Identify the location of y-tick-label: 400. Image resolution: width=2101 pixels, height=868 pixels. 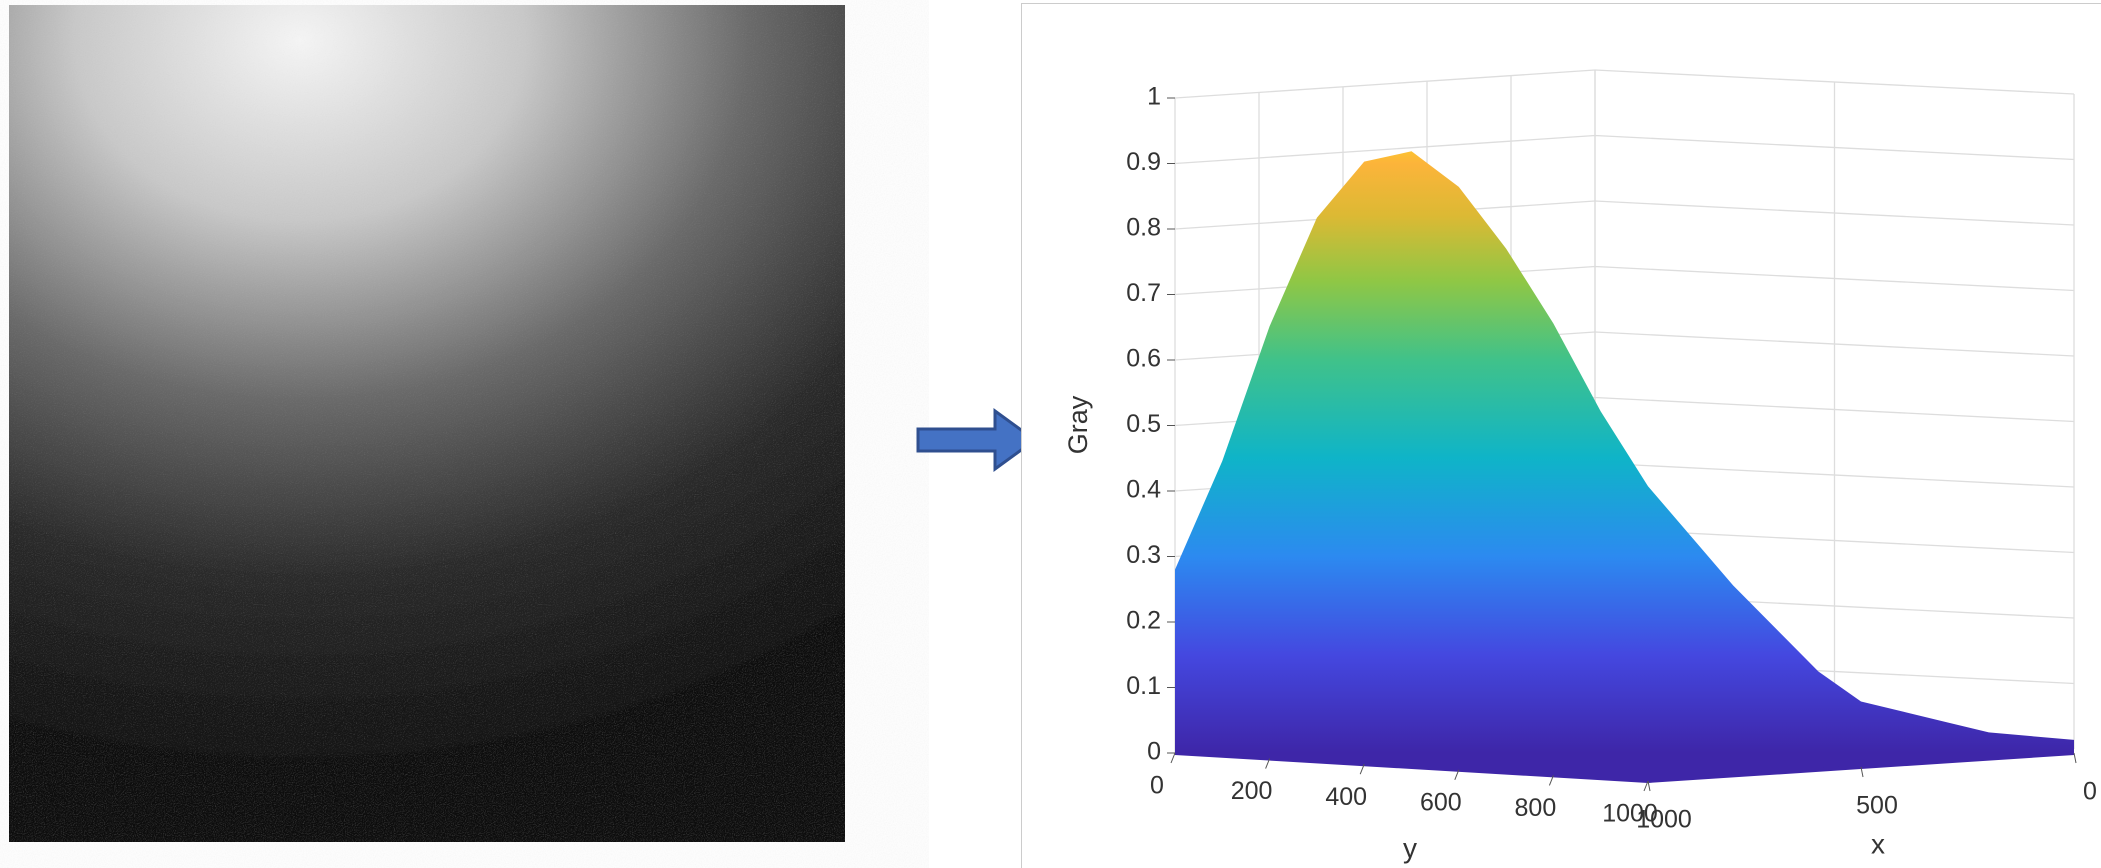
(1346, 797).